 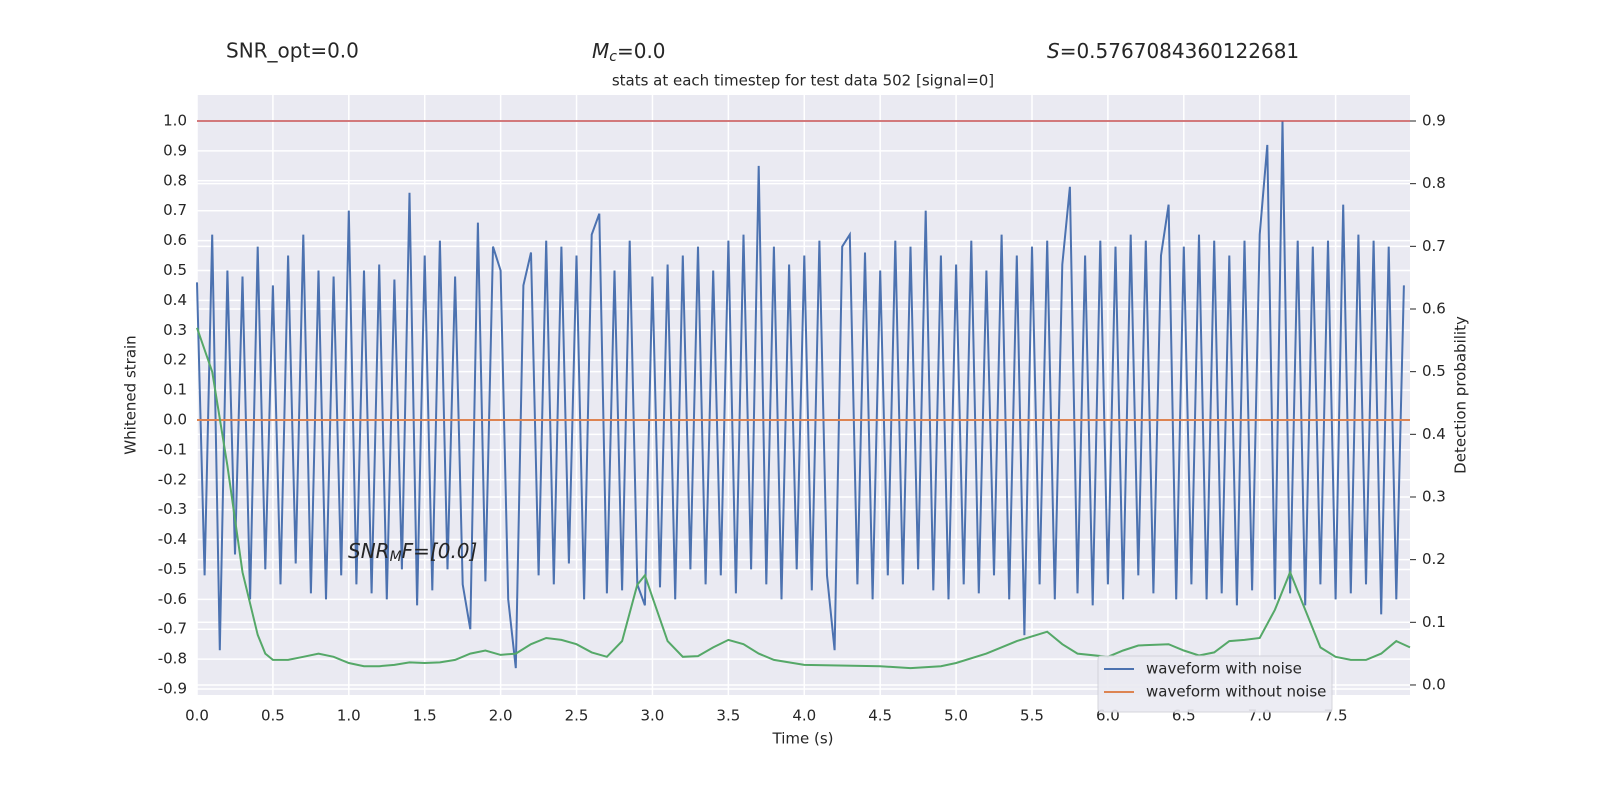 I want to click on stat-label: S=0.5767084360122681, so click(x=1173, y=51).